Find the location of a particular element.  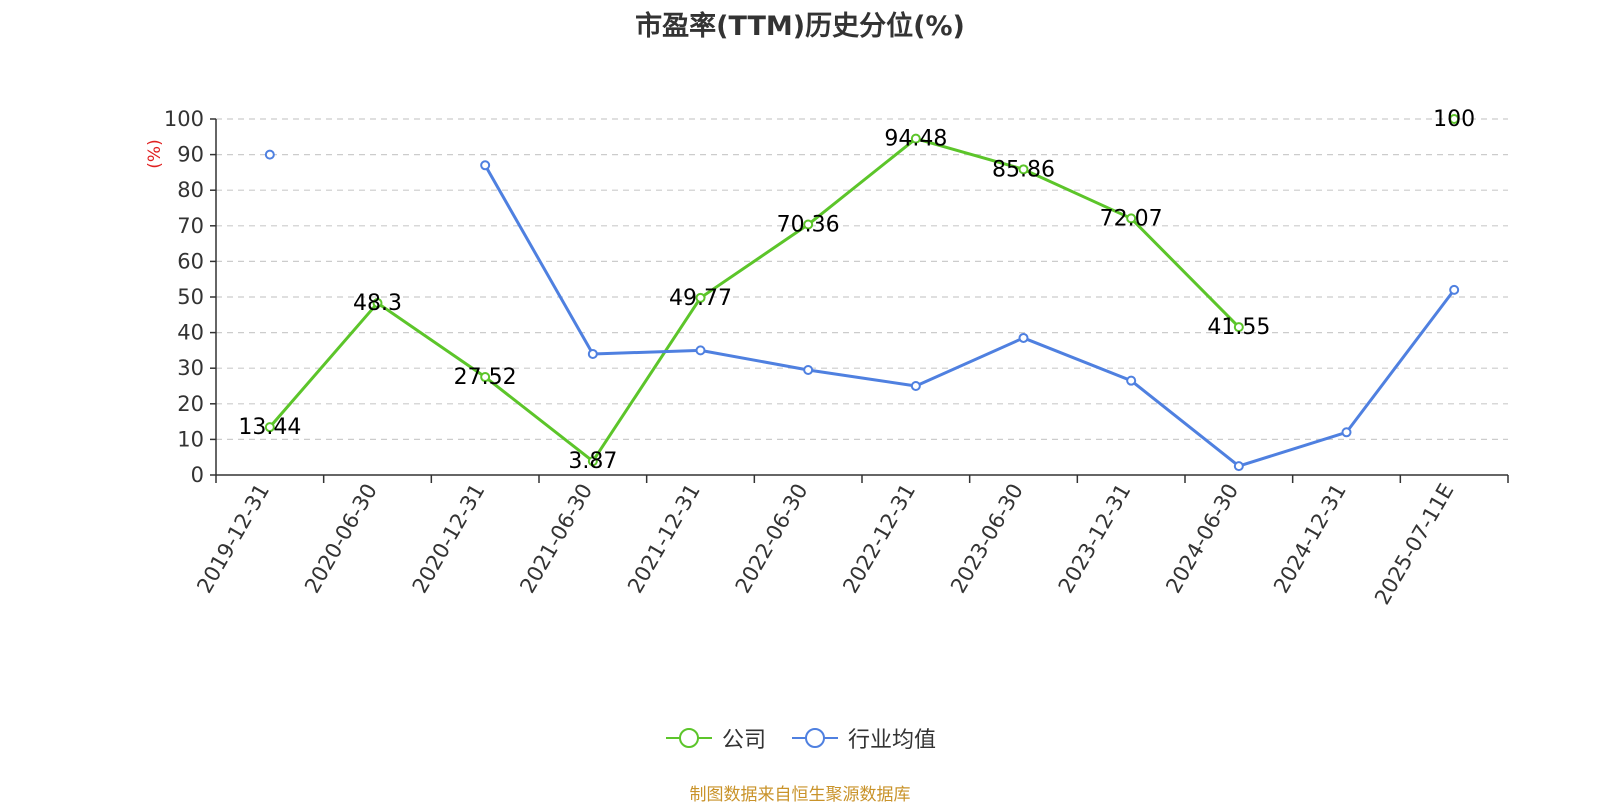

chart-title: 市盈率(TTM)历史分位(%) is located at coordinates (800, 26).